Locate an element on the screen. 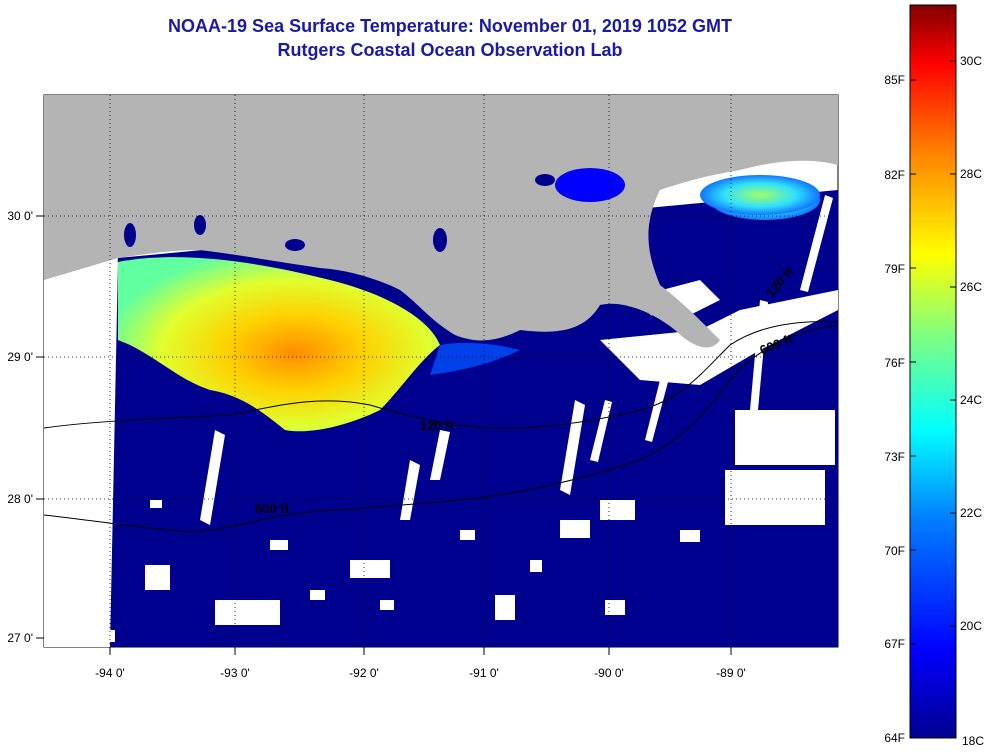  warm-sst-region is located at coordinates (279, 344).